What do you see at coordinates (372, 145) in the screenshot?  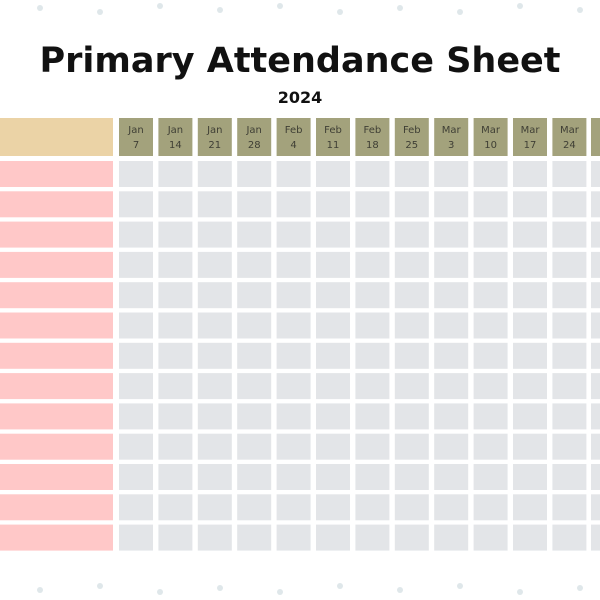 I see `column-day: 18` at bounding box center [372, 145].